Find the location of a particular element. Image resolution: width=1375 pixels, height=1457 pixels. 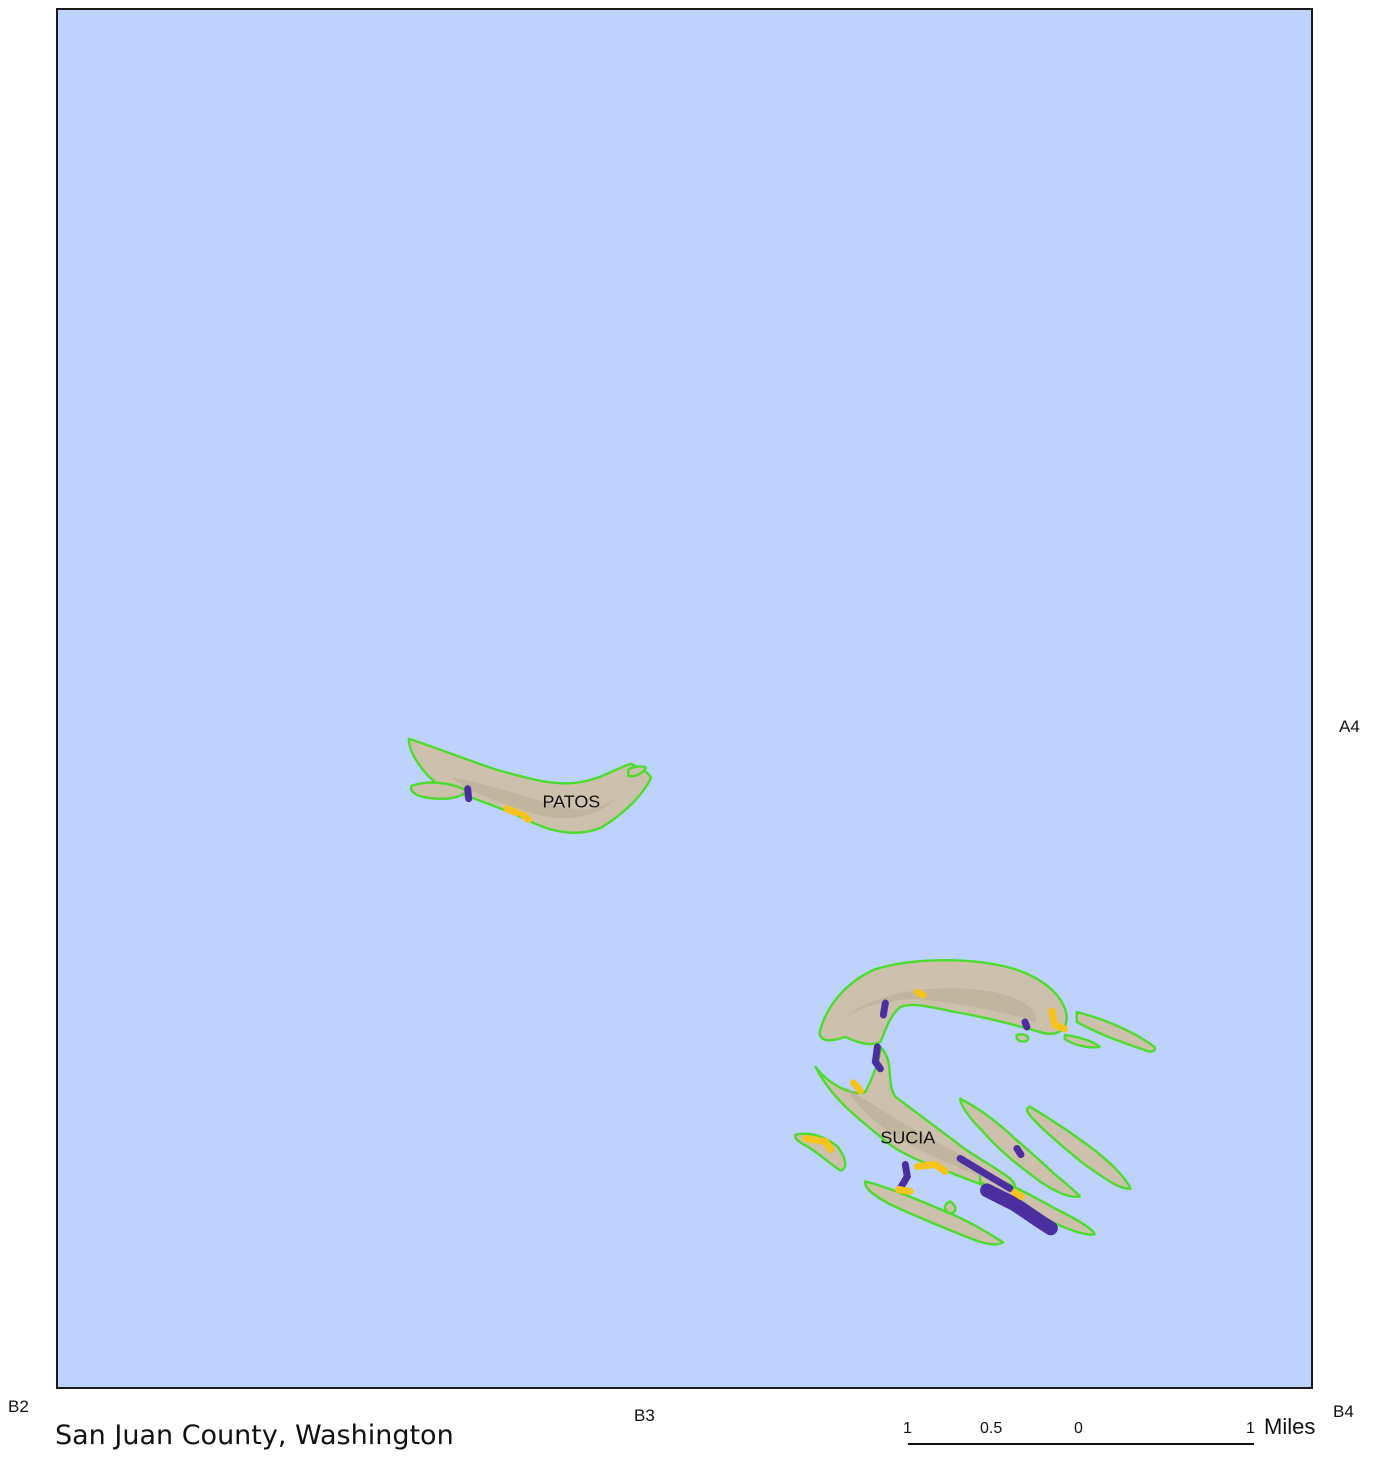

grid-label-b2: B2 is located at coordinates (18, 1406).